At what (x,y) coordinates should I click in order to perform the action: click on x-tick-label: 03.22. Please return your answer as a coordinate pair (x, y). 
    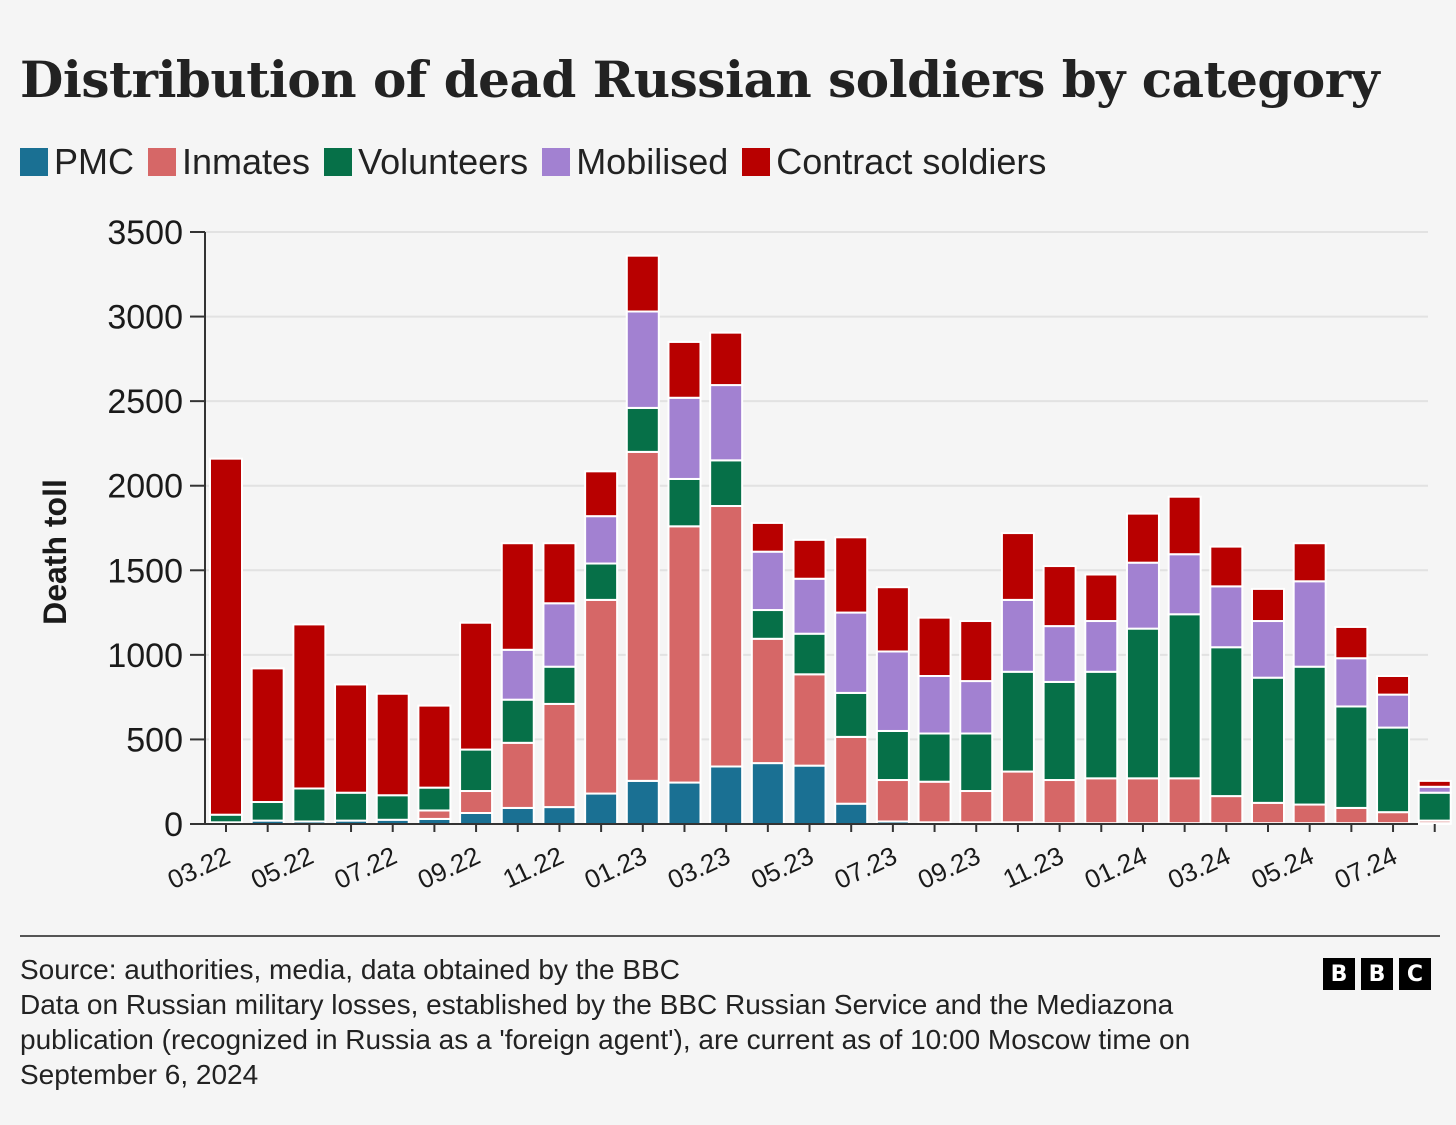
    Looking at the image, I should click on (199, 867).